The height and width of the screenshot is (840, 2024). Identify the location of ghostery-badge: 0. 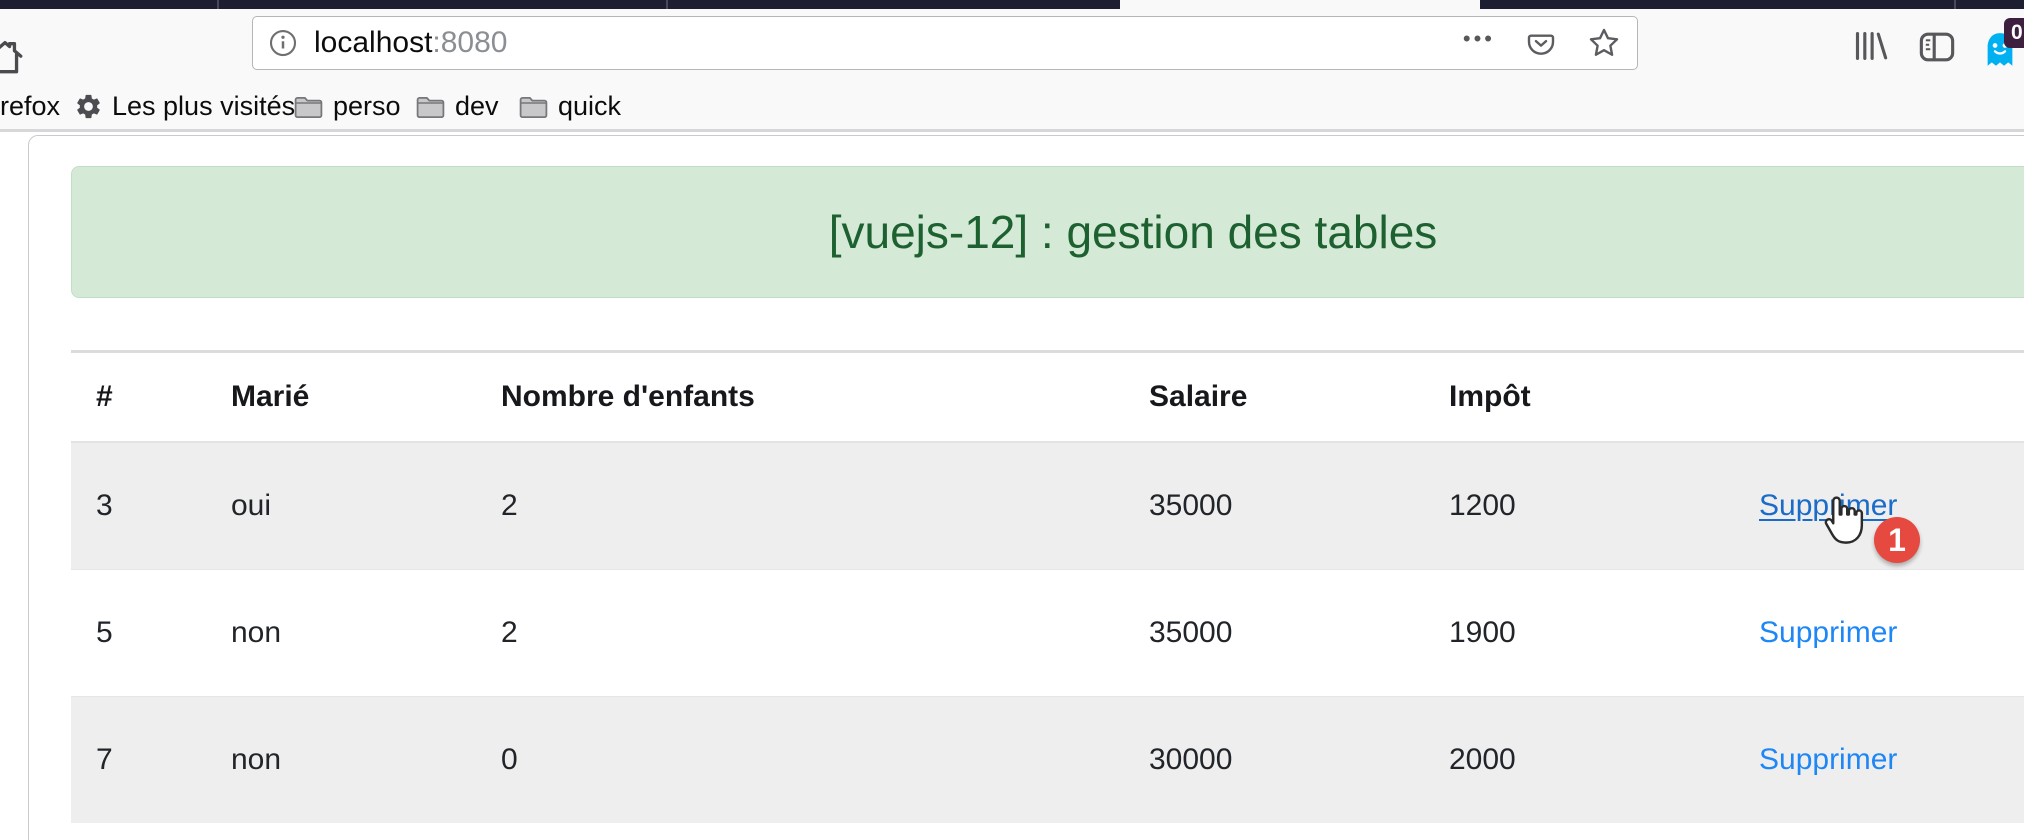
(2014, 33).